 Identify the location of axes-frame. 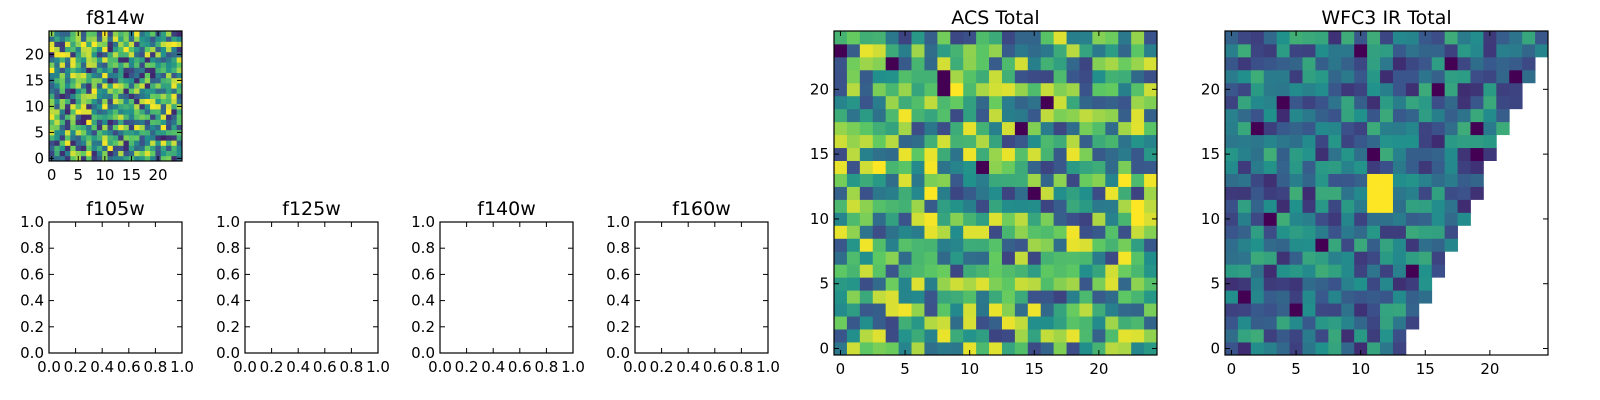
(506, 287).